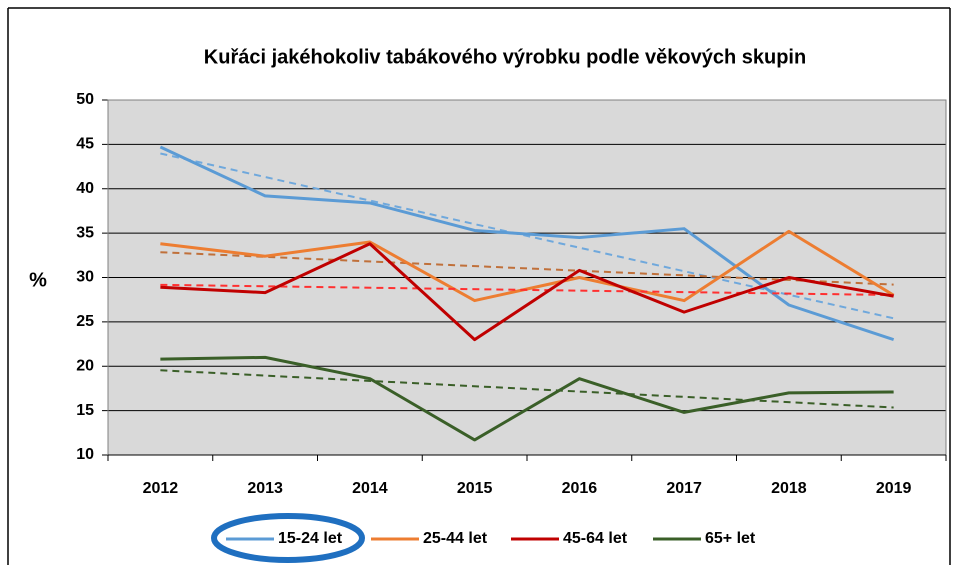 This screenshot has width=958, height=565. I want to click on y-tick-label: 45, so click(85, 144).